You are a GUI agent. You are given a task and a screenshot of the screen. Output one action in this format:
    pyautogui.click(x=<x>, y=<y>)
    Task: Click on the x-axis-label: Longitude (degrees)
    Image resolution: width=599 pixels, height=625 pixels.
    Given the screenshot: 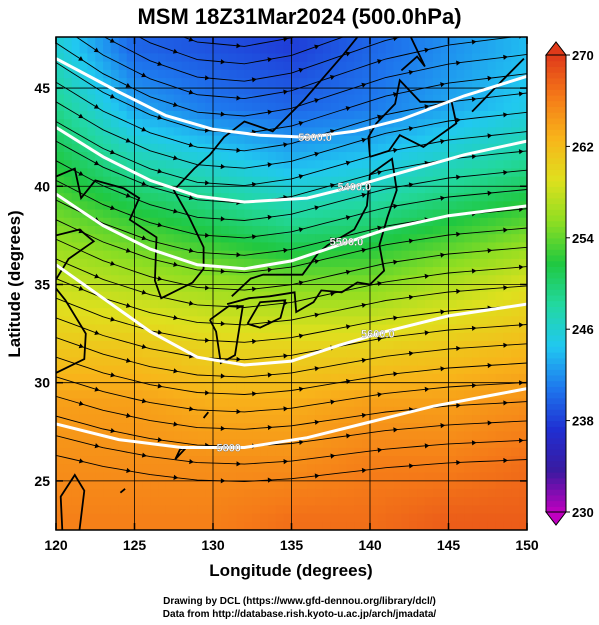 What is the action you would take?
    pyautogui.click(x=290, y=570)
    